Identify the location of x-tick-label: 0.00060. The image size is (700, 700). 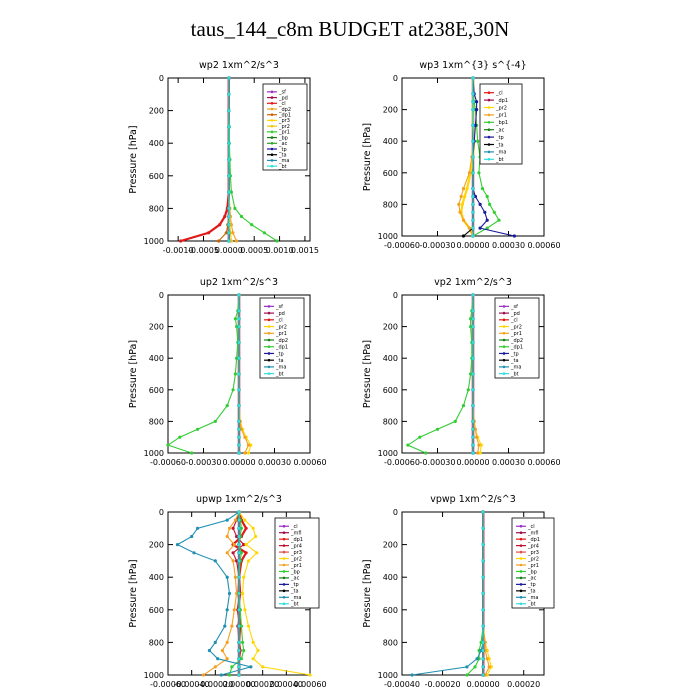
(309, 462).